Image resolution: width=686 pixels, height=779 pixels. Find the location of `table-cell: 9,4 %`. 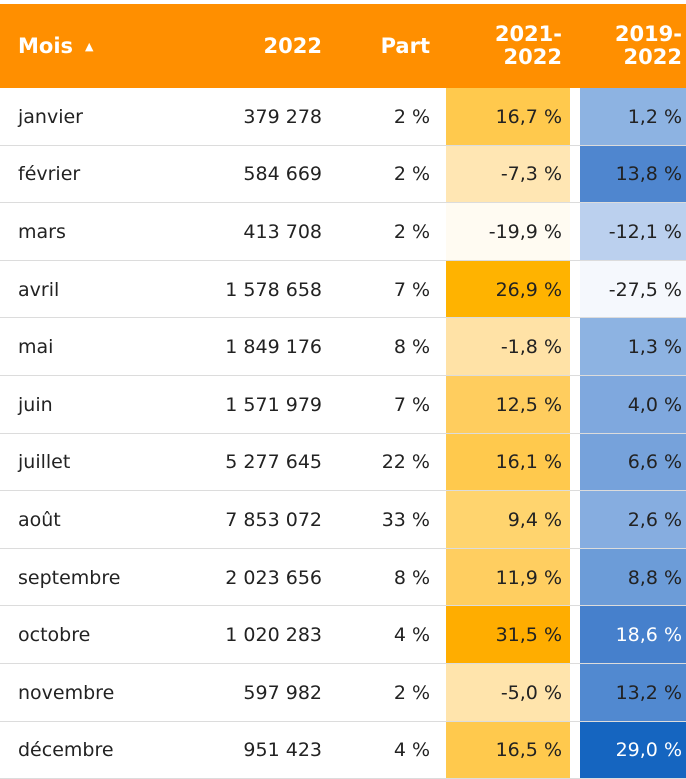

table-cell: 9,4 % is located at coordinates (508, 520).